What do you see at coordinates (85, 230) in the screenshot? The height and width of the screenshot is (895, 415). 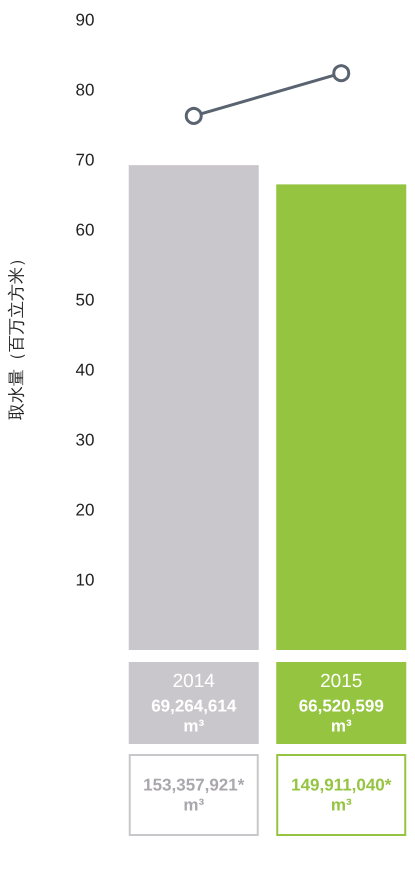 I see `y-tick-label: 60` at bounding box center [85, 230].